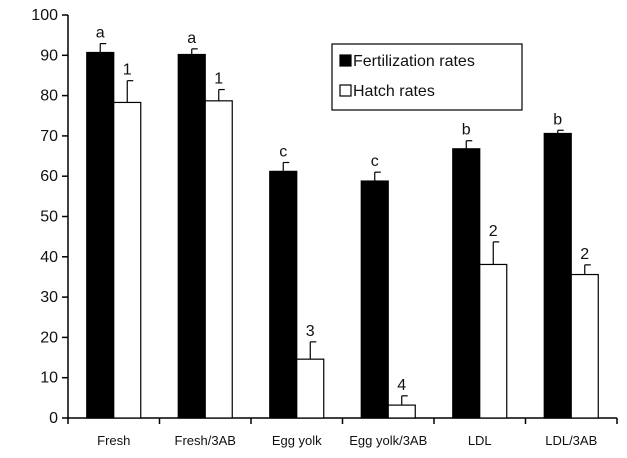 This screenshot has height=458, width=627. Describe the element at coordinates (49, 257) in the screenshot. I see `y-tick-label: 40` at that location.